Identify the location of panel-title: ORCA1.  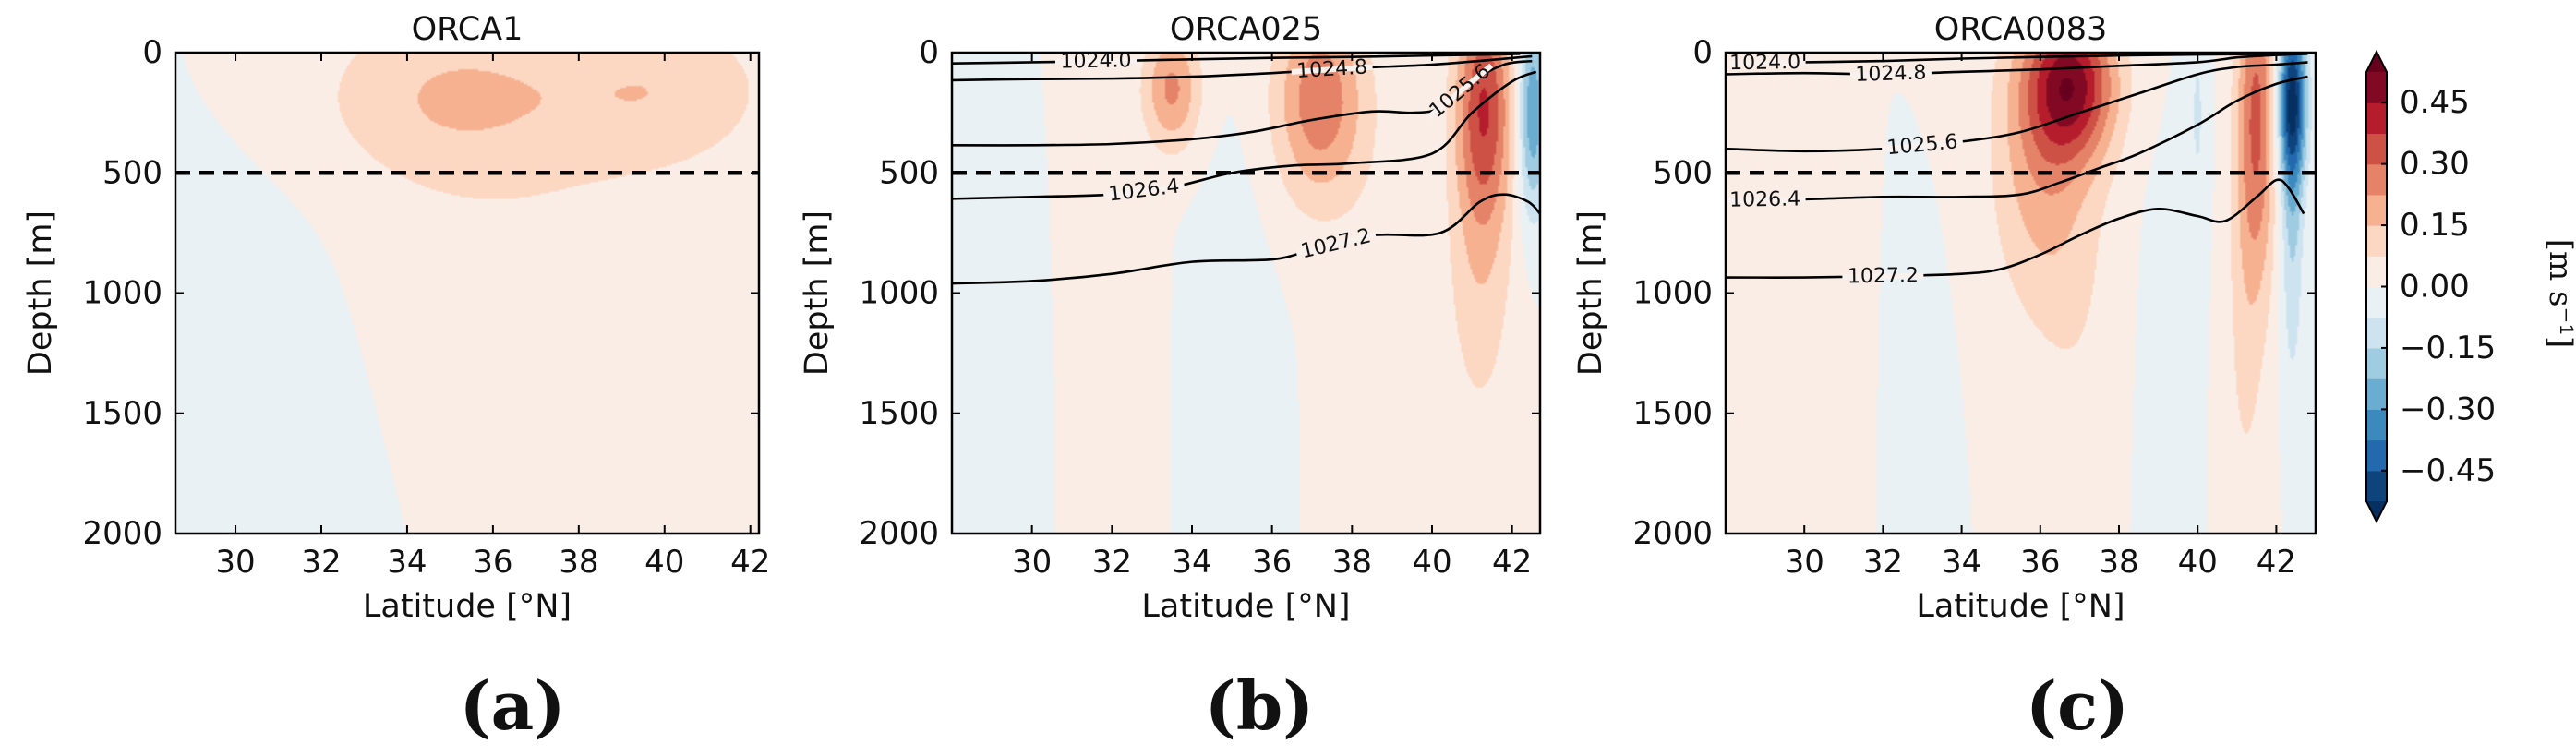
(468, 29).